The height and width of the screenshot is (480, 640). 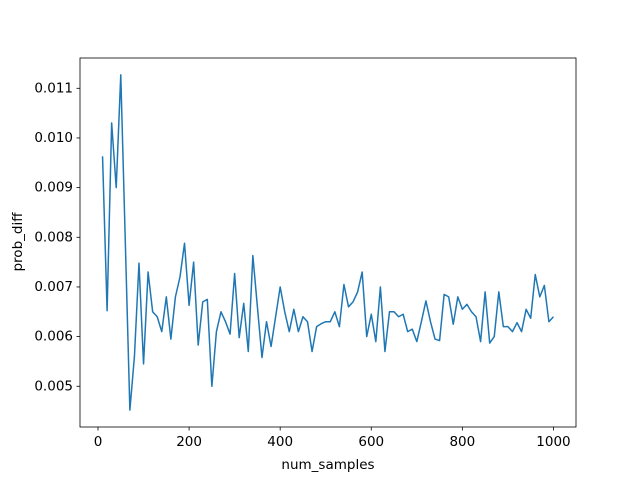 What do you see at coordinates (98, 442) in the screenshot?
I see `x-tick-label: 0` at bounding box center [98, 442].